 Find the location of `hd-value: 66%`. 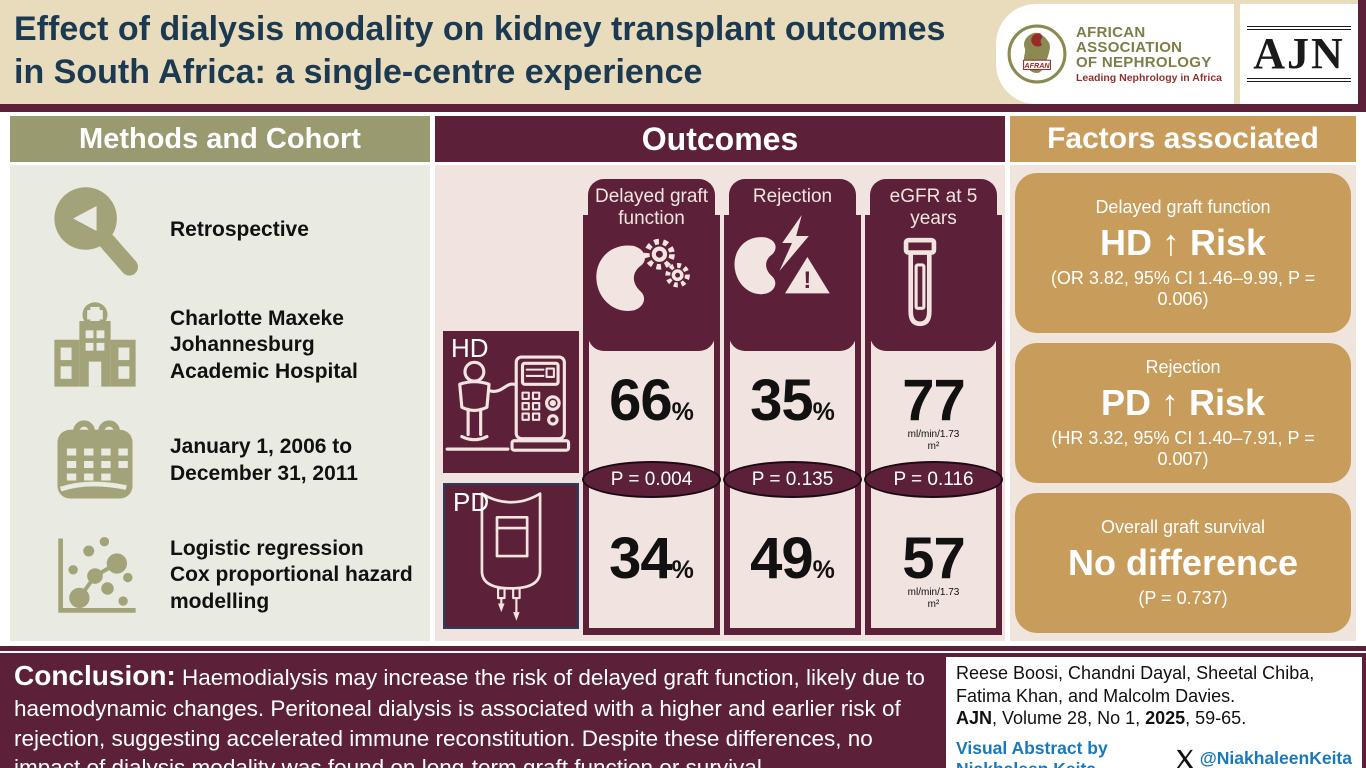

hd-value: 66% is located at coordinates (651, 401).